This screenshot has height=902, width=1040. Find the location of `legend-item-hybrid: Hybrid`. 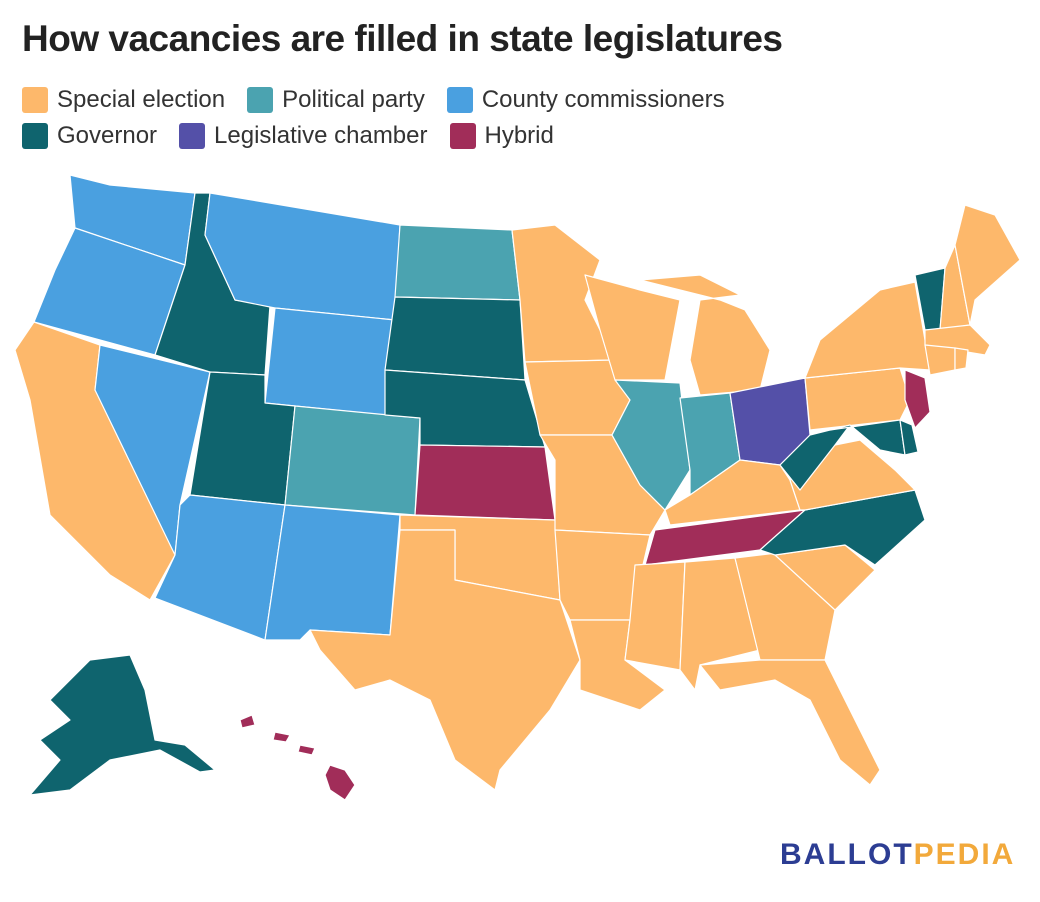

legend-item-hybrid: Hybrid is located at coordinates (501, 136).